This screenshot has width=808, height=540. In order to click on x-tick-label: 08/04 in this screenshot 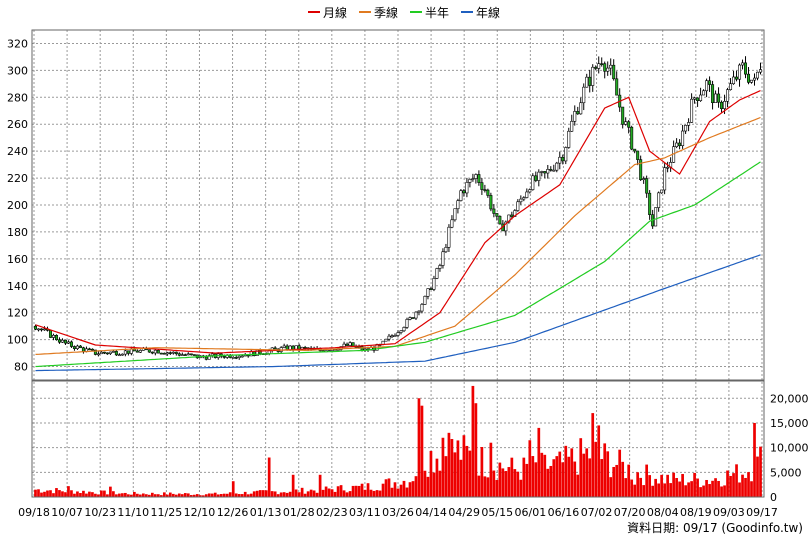, I will do `click(663, 512)`.